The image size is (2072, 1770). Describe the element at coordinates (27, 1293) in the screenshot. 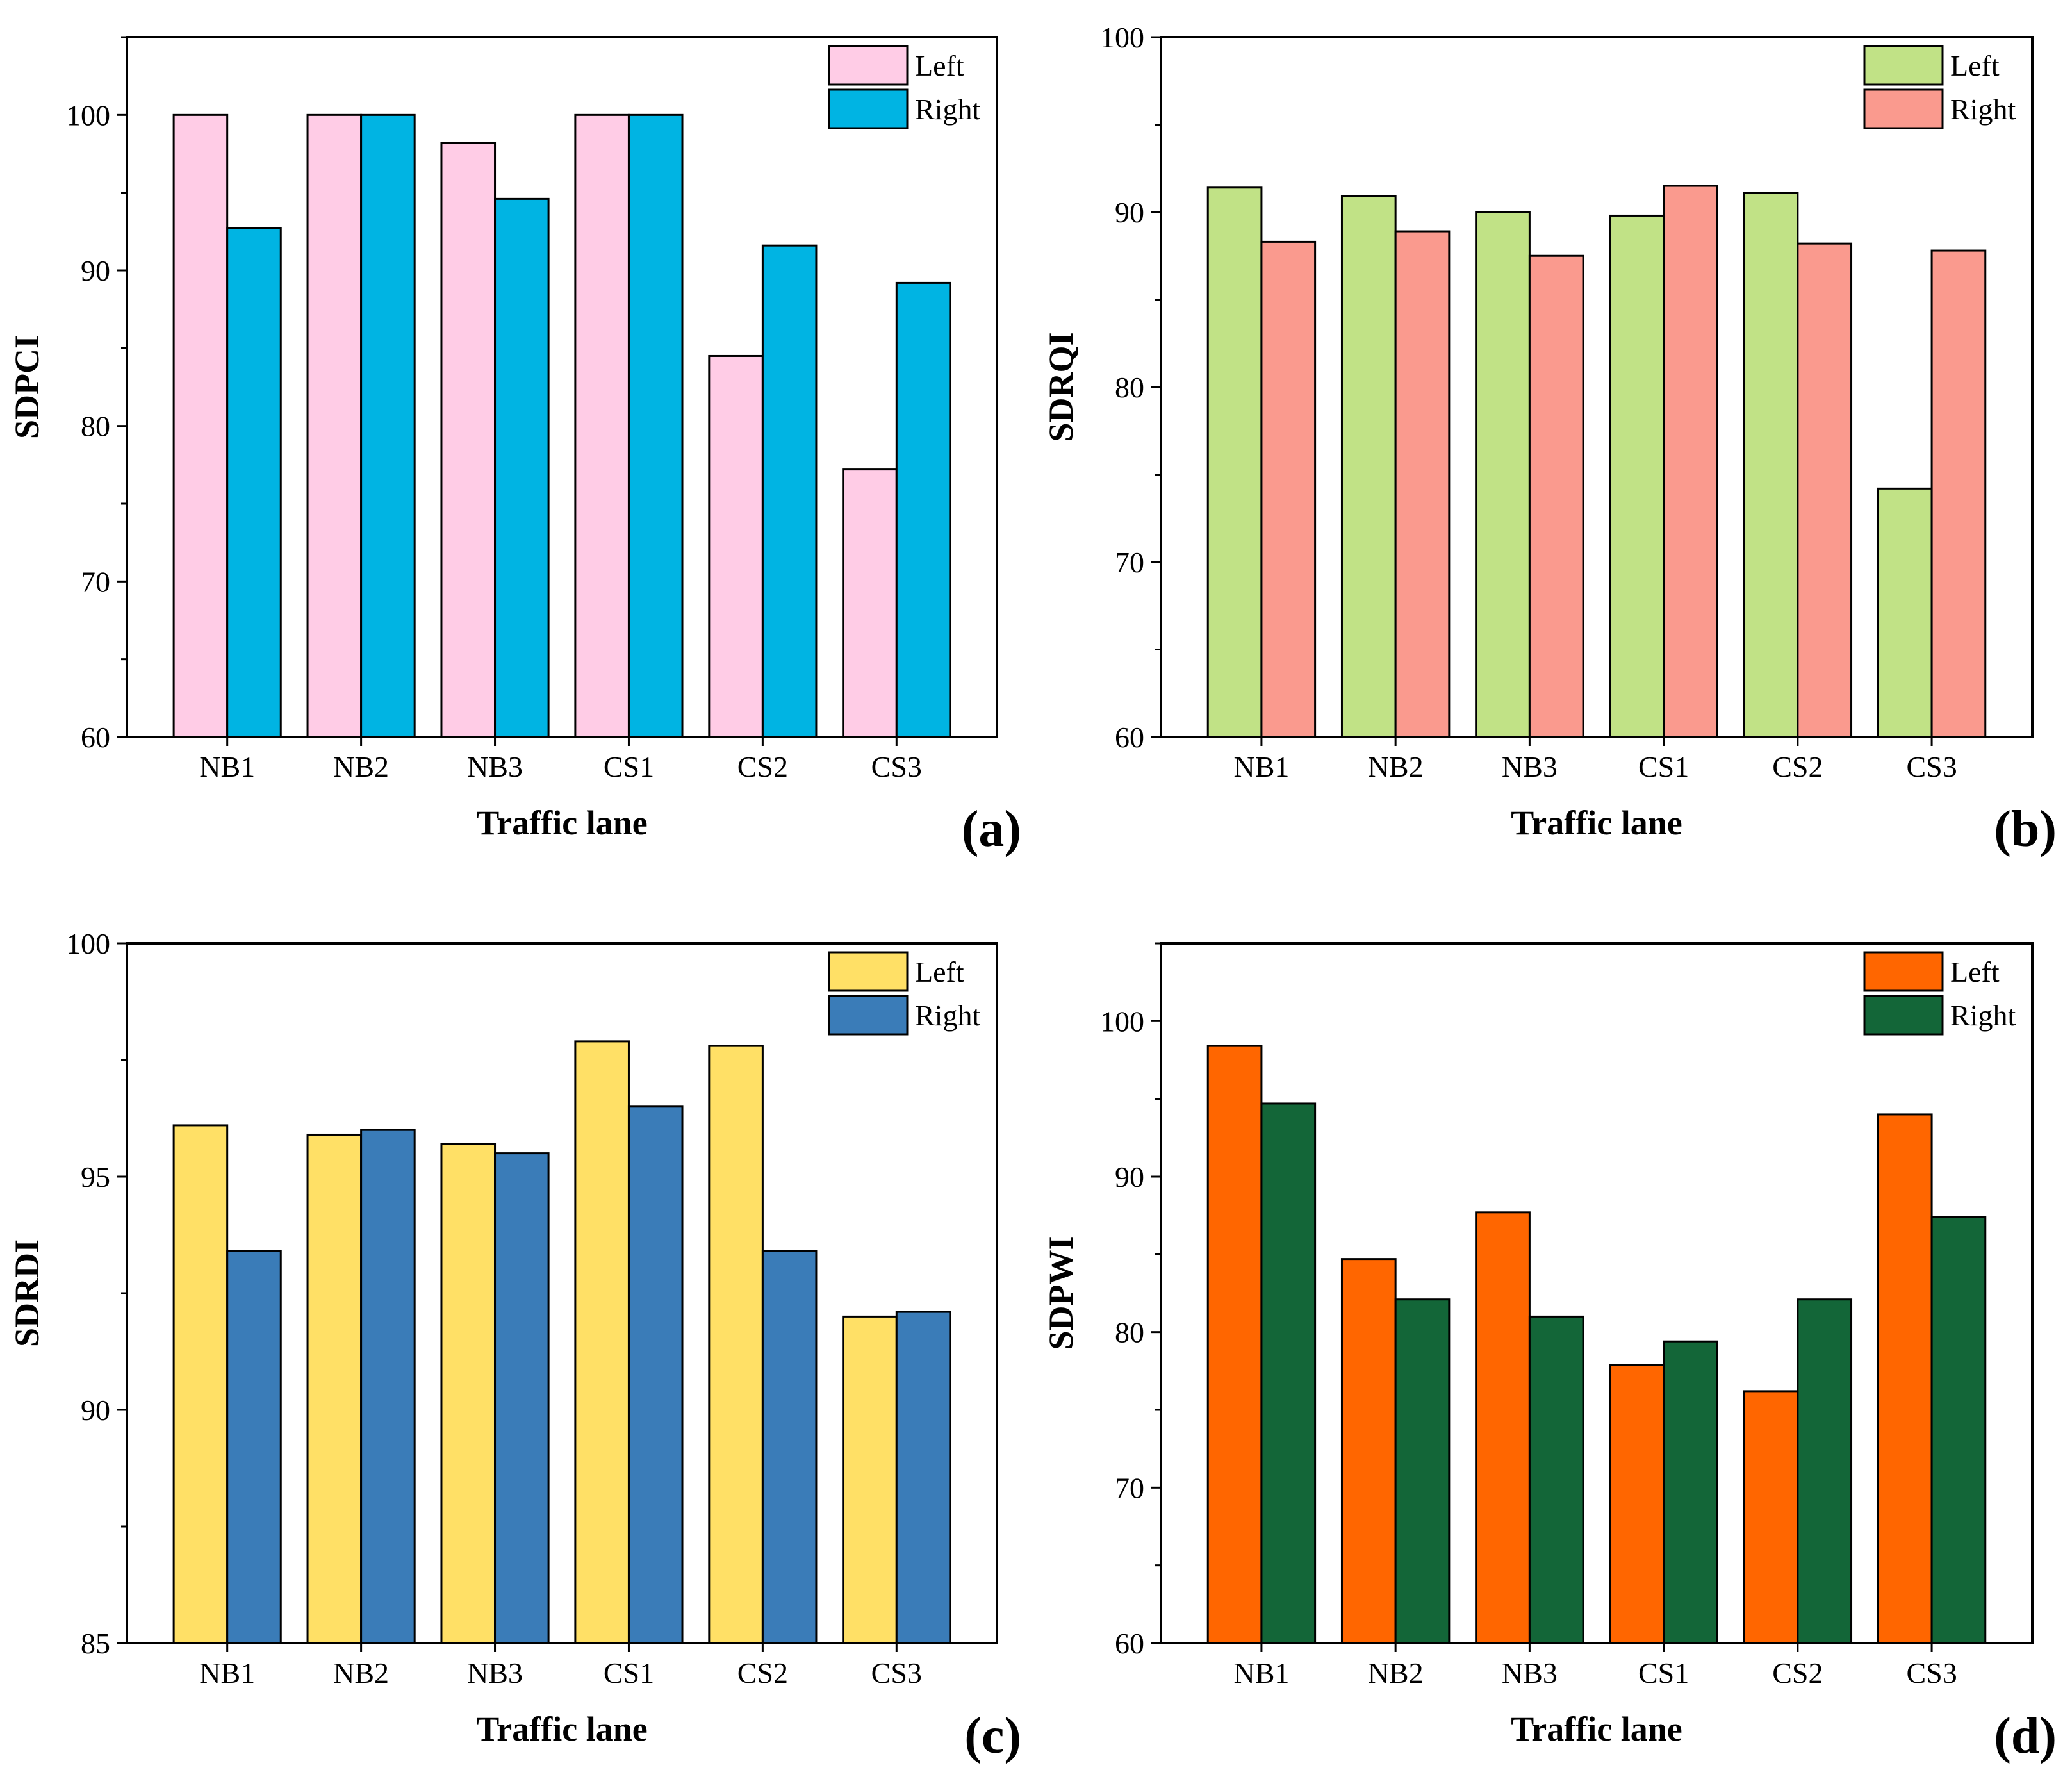

I see `y-axis-title: SDRDI` at that location.